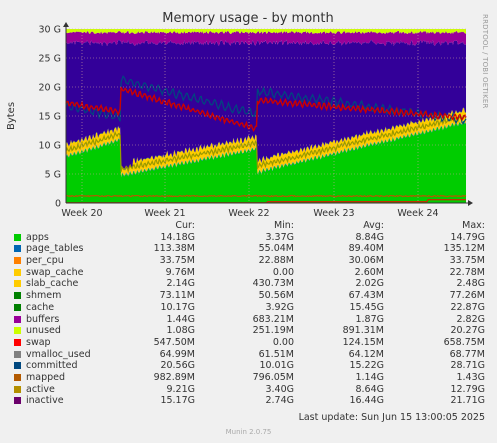  I want to click on legend-max-value: 2.48G, so click(470, 284).